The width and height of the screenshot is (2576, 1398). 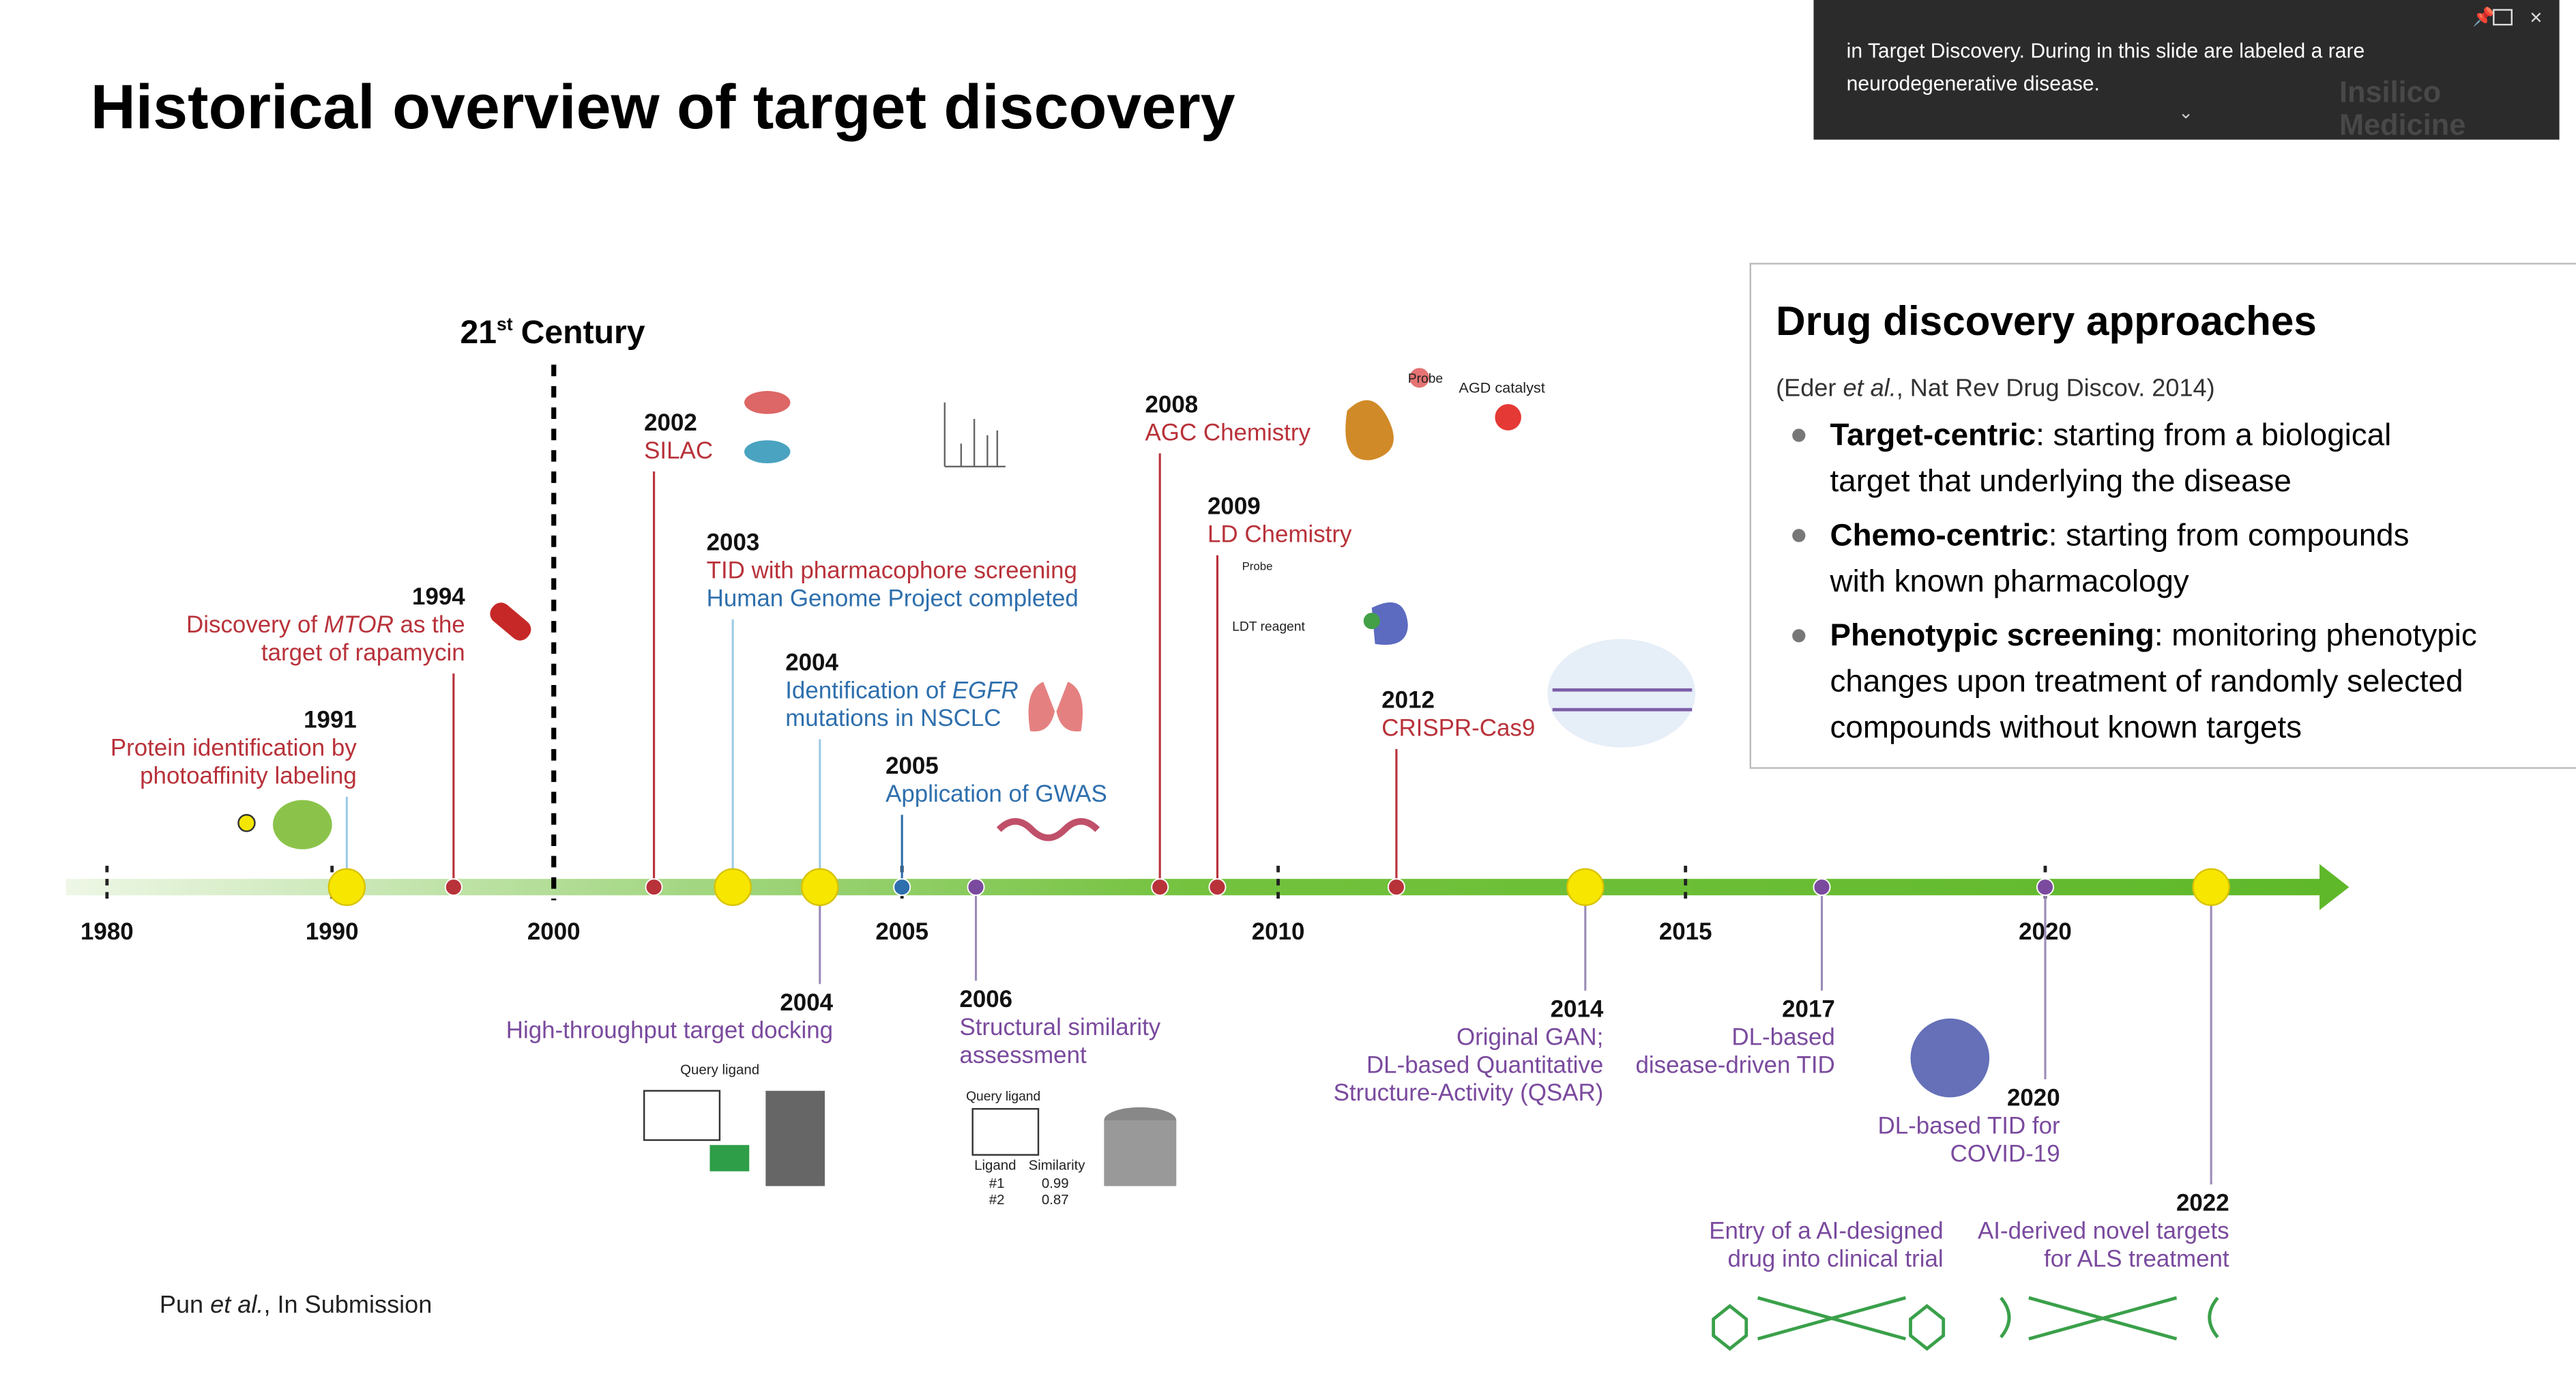 I want to click on text-part: et al., so click(x=1869, y=387).